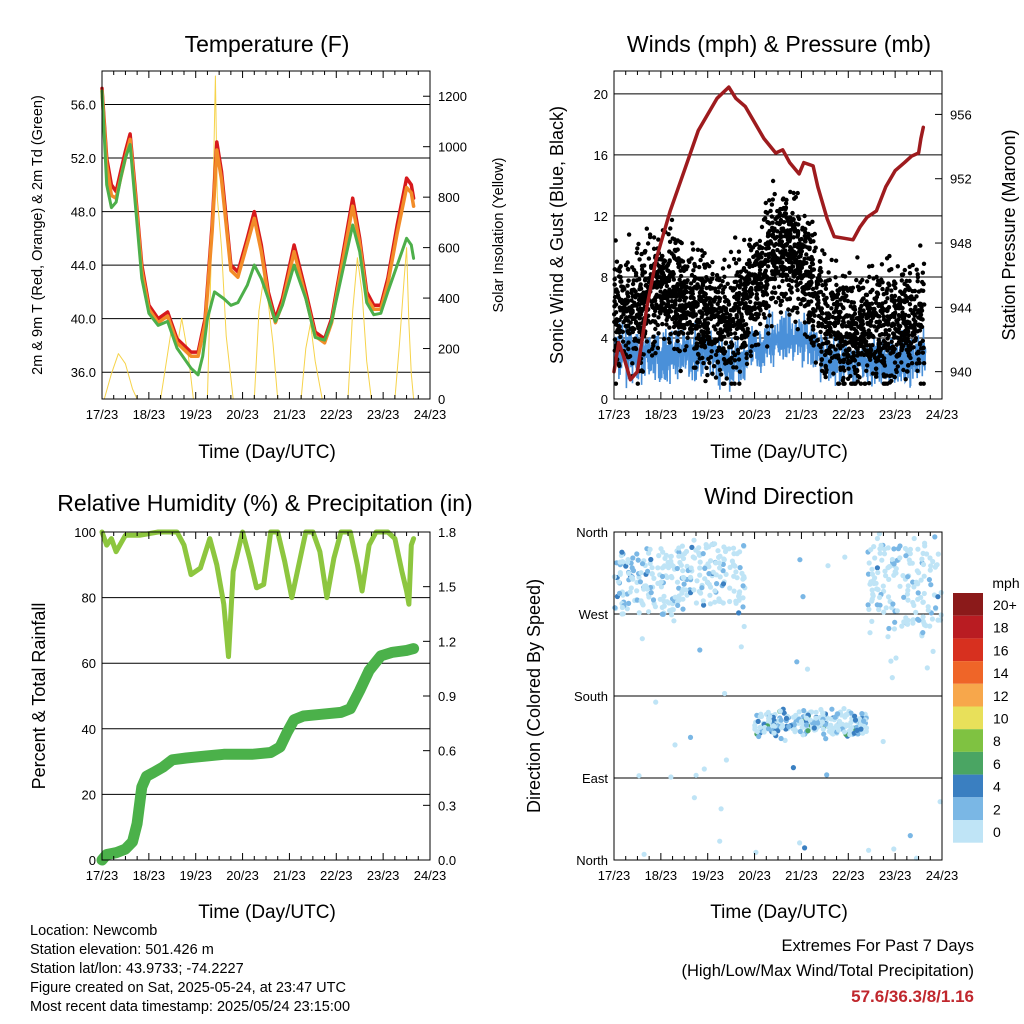 The height and width of the screenshot is (1024, 1024). Describe the element at coordinates (604, 277) in the screenshot. I see `y-tick-label: 8` at that location.